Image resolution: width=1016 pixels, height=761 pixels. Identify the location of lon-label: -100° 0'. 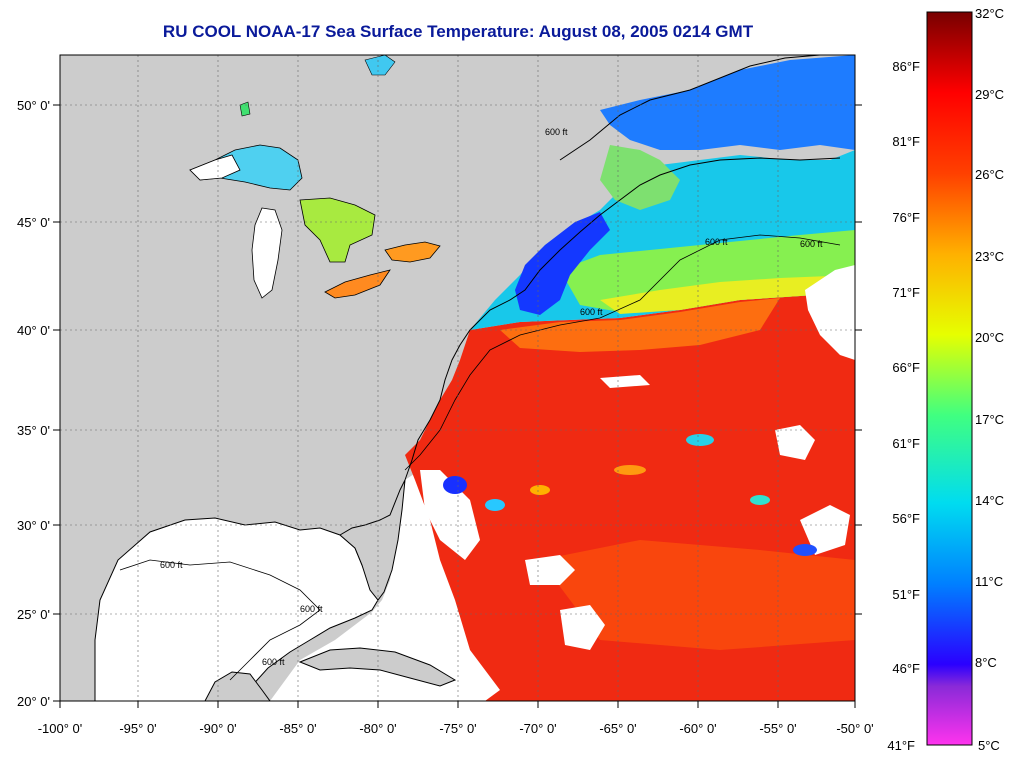
(60, 728).